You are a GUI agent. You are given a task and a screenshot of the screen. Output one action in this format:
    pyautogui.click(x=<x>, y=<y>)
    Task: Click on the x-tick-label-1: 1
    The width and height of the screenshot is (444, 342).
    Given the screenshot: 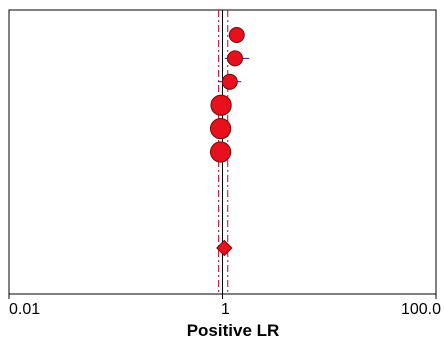 What is the action you would take?
    pyautogui.click(x=225, y=309)
    